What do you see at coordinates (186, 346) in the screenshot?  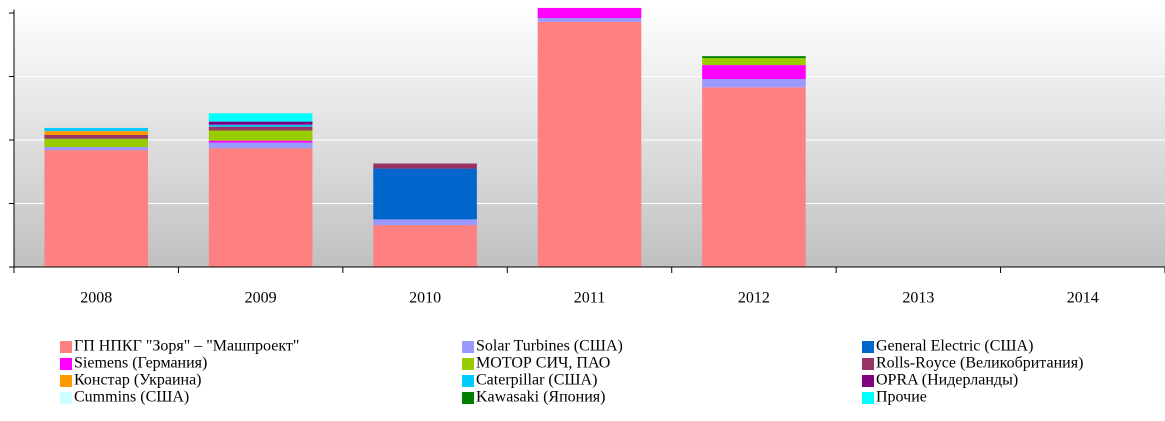 I see `legend-label: ГП НПКГ "Зоря" – "Машпроект"` at bounding box center [186, 346].